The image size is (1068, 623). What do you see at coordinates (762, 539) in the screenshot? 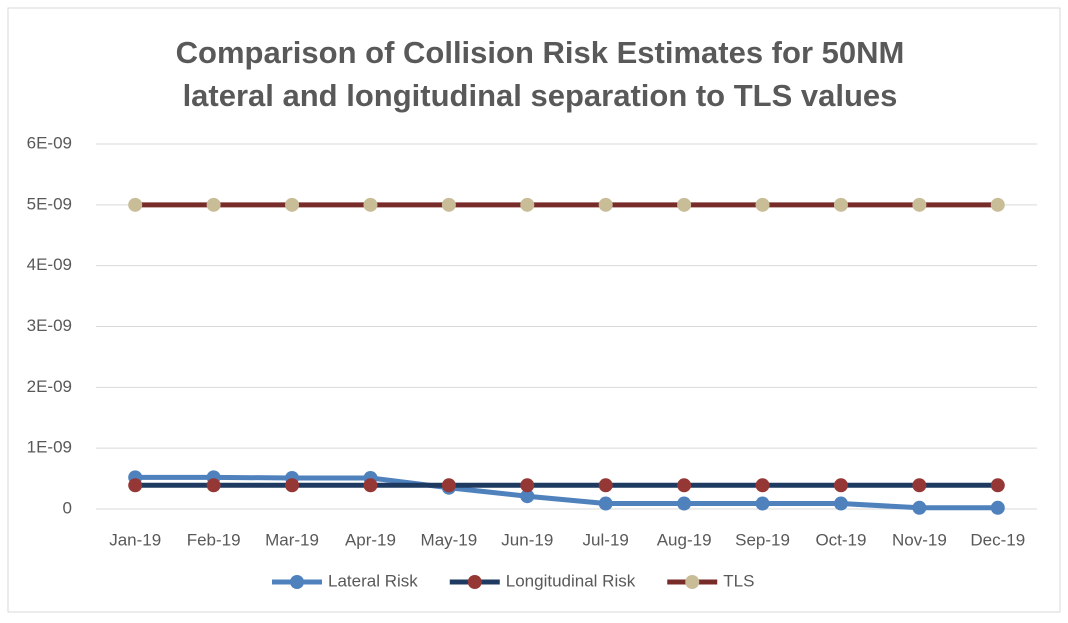
I see `x-tick-label: Sep-19` at bounding box center [762, 539].